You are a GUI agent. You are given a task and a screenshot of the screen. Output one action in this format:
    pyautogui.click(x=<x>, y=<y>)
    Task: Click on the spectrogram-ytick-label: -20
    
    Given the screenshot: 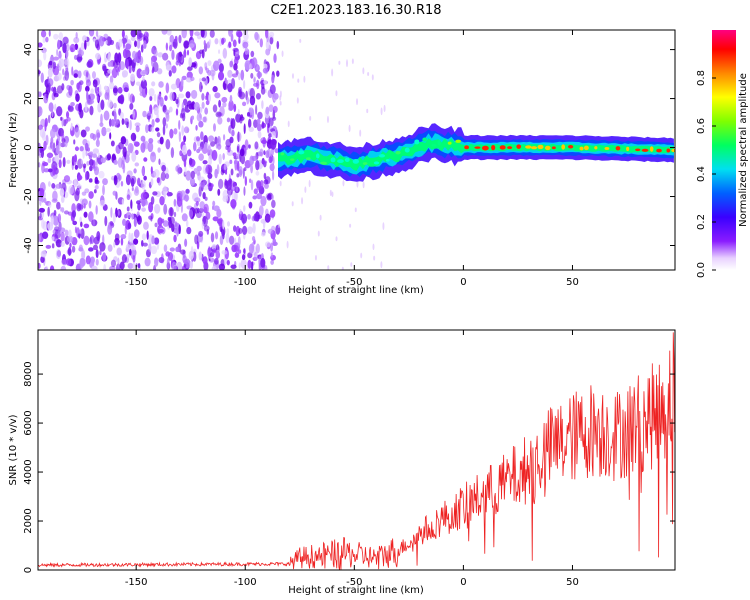 What is the action you would take?
    pyautogui.click(x=28, y=196)
    